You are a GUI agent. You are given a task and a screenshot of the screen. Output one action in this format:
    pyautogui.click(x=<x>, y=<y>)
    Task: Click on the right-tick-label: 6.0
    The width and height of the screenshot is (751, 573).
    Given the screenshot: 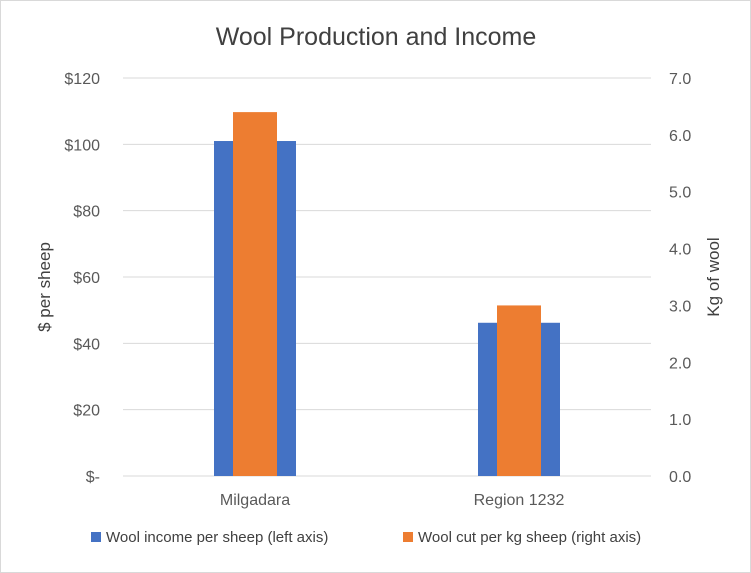 What is the action you would take?
    pyautogui.click(x=680, y=136)
    